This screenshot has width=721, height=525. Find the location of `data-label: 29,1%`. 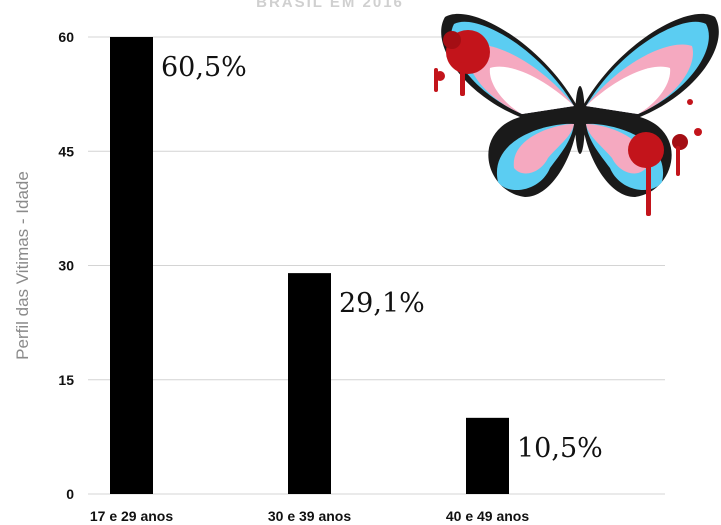

data-label: 29,1% is located at coordinates (382, 303).